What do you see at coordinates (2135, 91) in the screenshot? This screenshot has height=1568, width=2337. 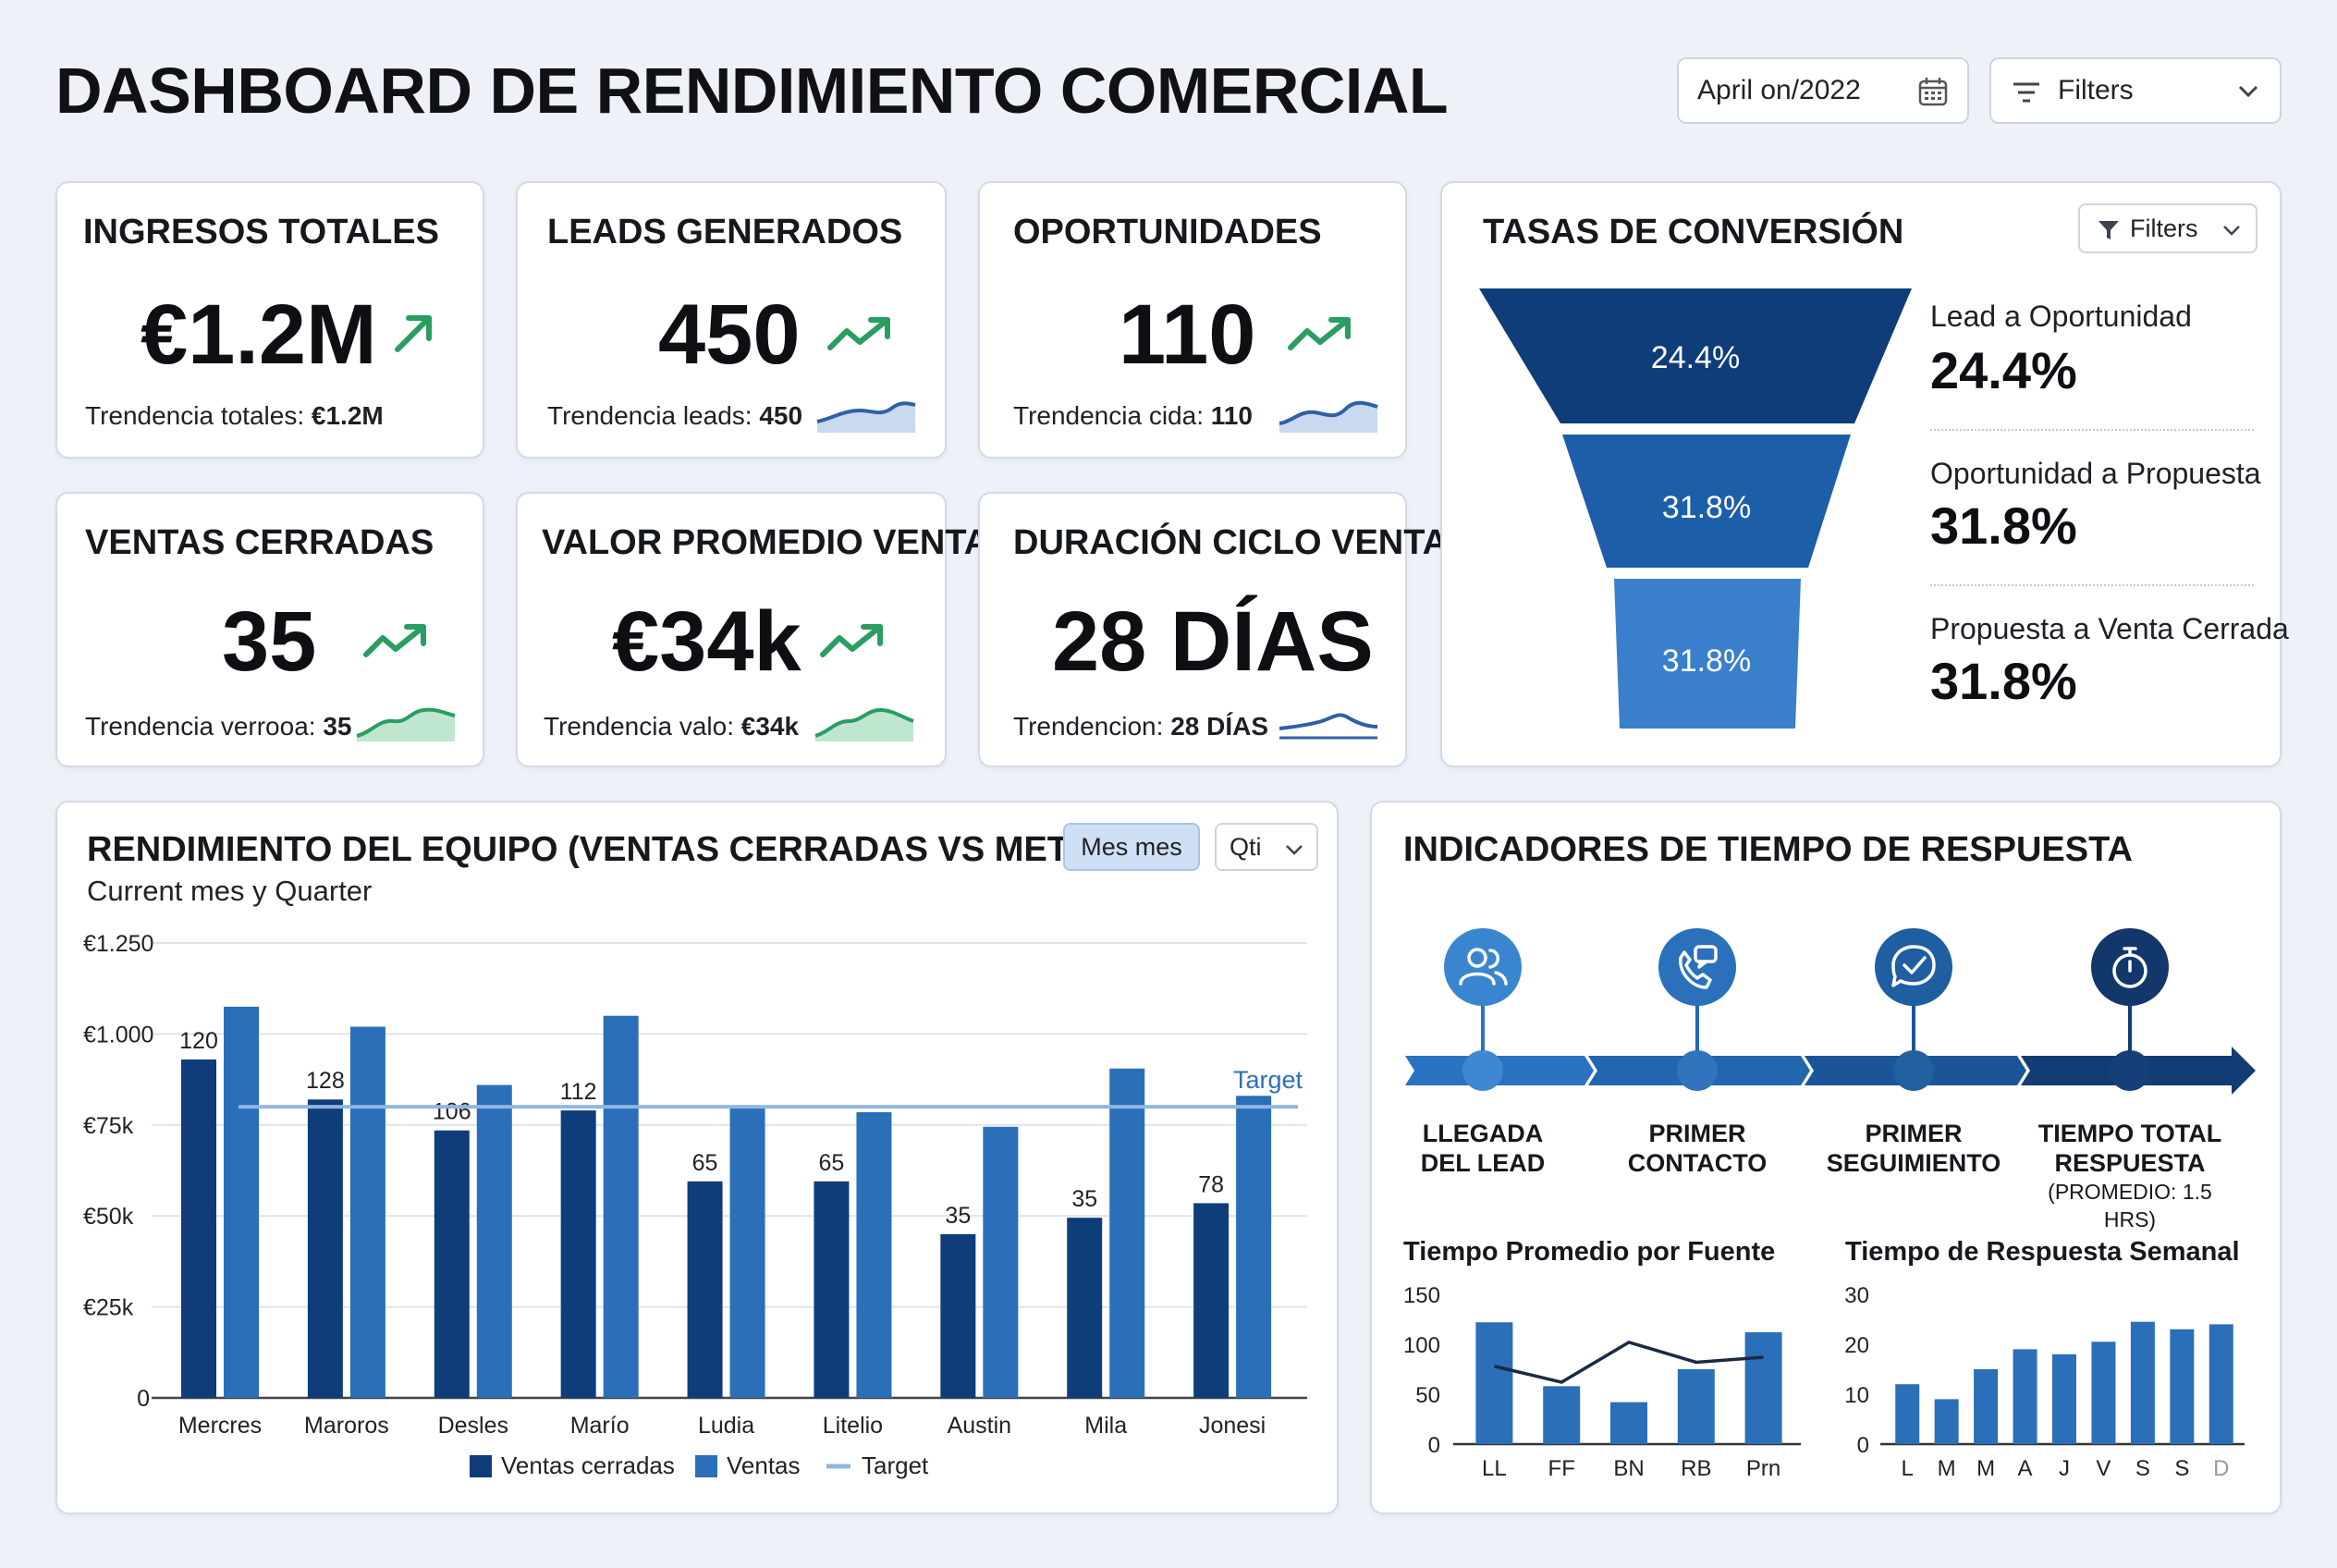 I see `filters-dropdown: Filters` at bounding box center [2135, 91].